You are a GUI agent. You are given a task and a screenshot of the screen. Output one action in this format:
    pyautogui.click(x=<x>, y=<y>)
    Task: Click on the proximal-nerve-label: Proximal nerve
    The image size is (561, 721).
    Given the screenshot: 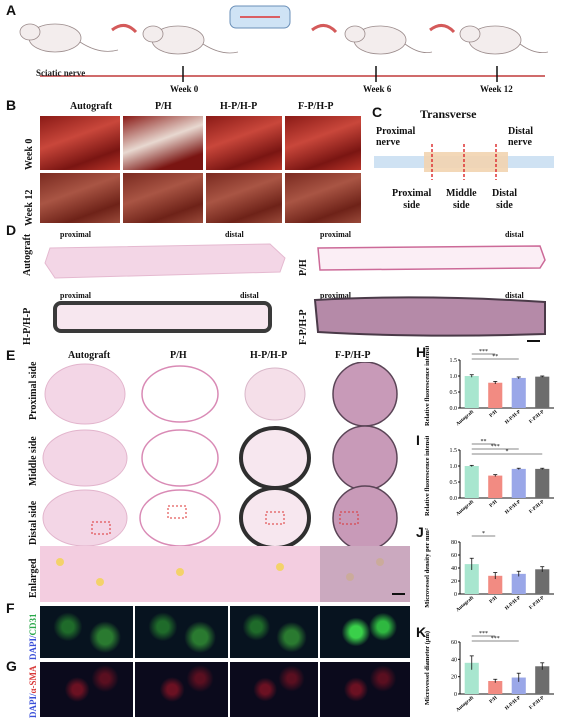 What is the action you would take?
    pyautogui.click(x=396, y=137)
    